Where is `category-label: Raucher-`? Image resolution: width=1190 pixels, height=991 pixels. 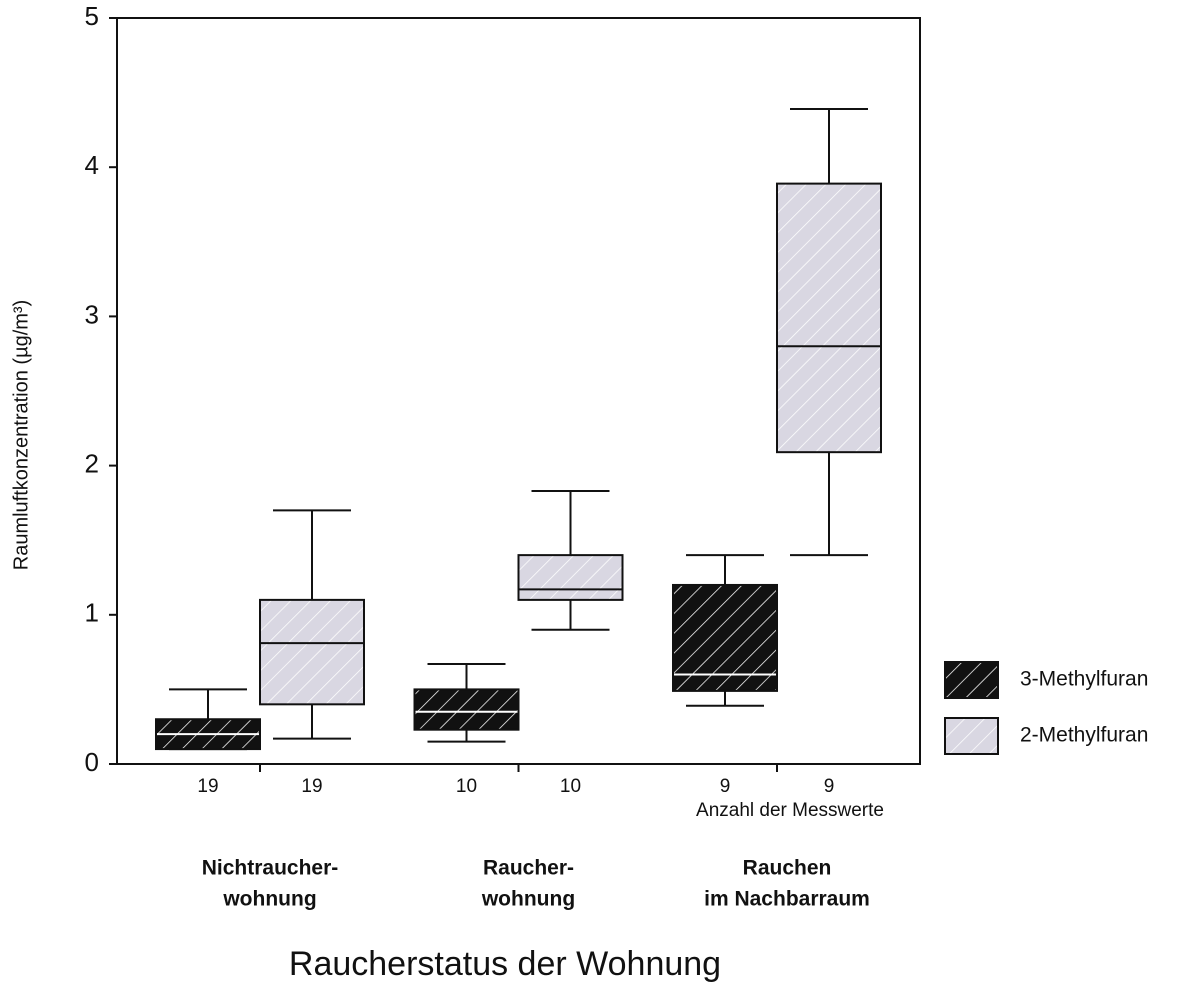 category-label: Raucher- is located at coordinates (528, 868).